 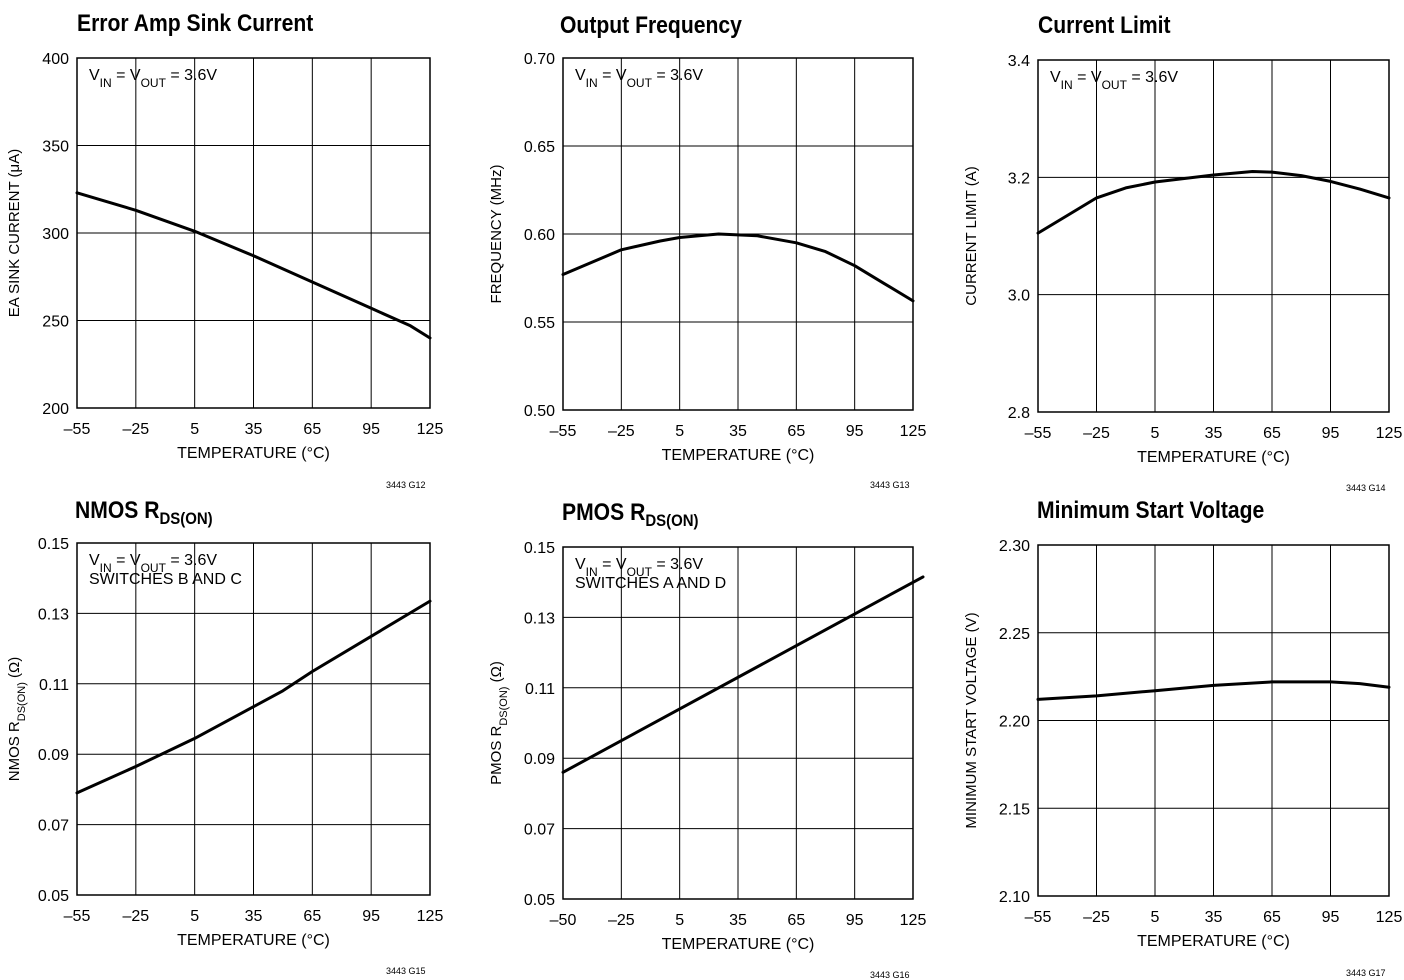 I want to click on y-axis-label: CURRENT LIMIT (A), so click(x=971, y=235).